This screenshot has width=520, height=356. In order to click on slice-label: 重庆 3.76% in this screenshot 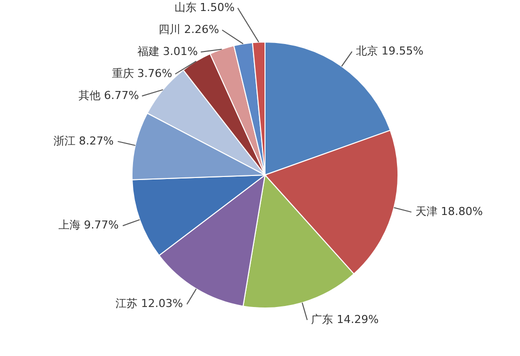, I will do `click(142, 73)`.